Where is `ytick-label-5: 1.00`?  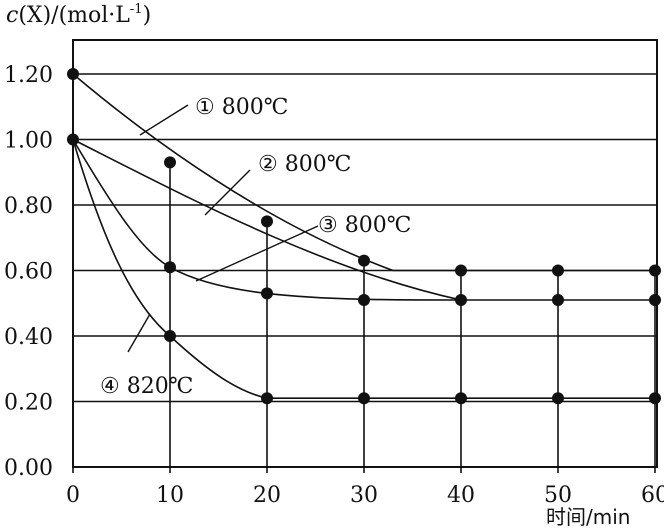 ytick-label-5: 1.00 is located at coordinates (28, 141).